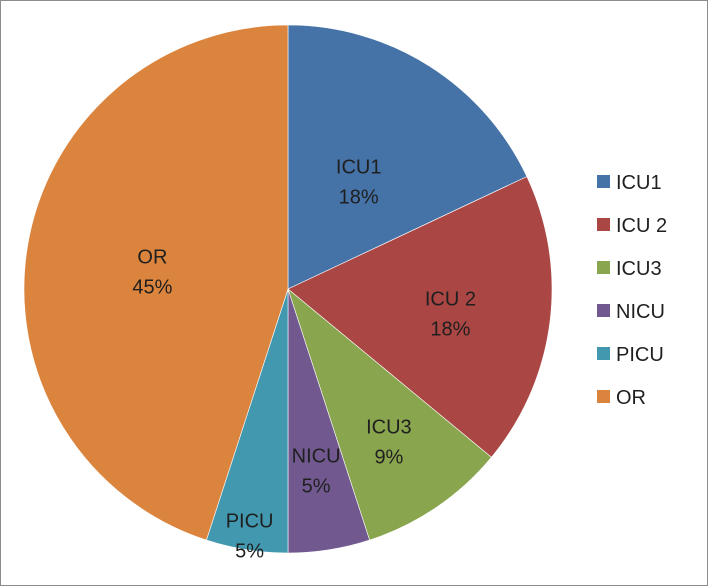 This screenshot has height=587, width=708. Describe the element at coordinates (603, 181) in the screenshot. I see `legend-swatch-icu1` at that location.